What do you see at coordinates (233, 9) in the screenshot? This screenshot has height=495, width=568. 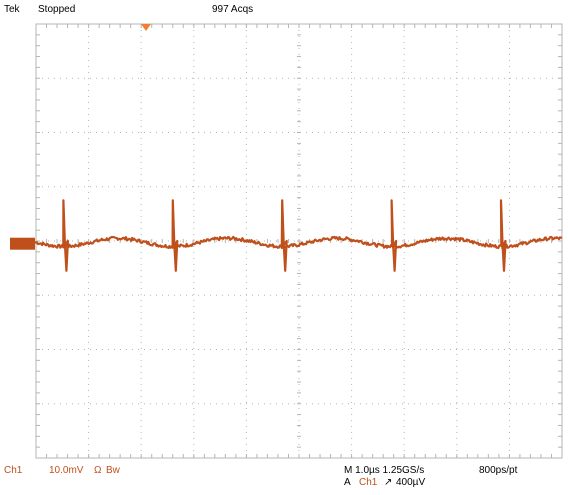 I see `acquisition-count: 997 Acqs` at bounding box center [233, 9].